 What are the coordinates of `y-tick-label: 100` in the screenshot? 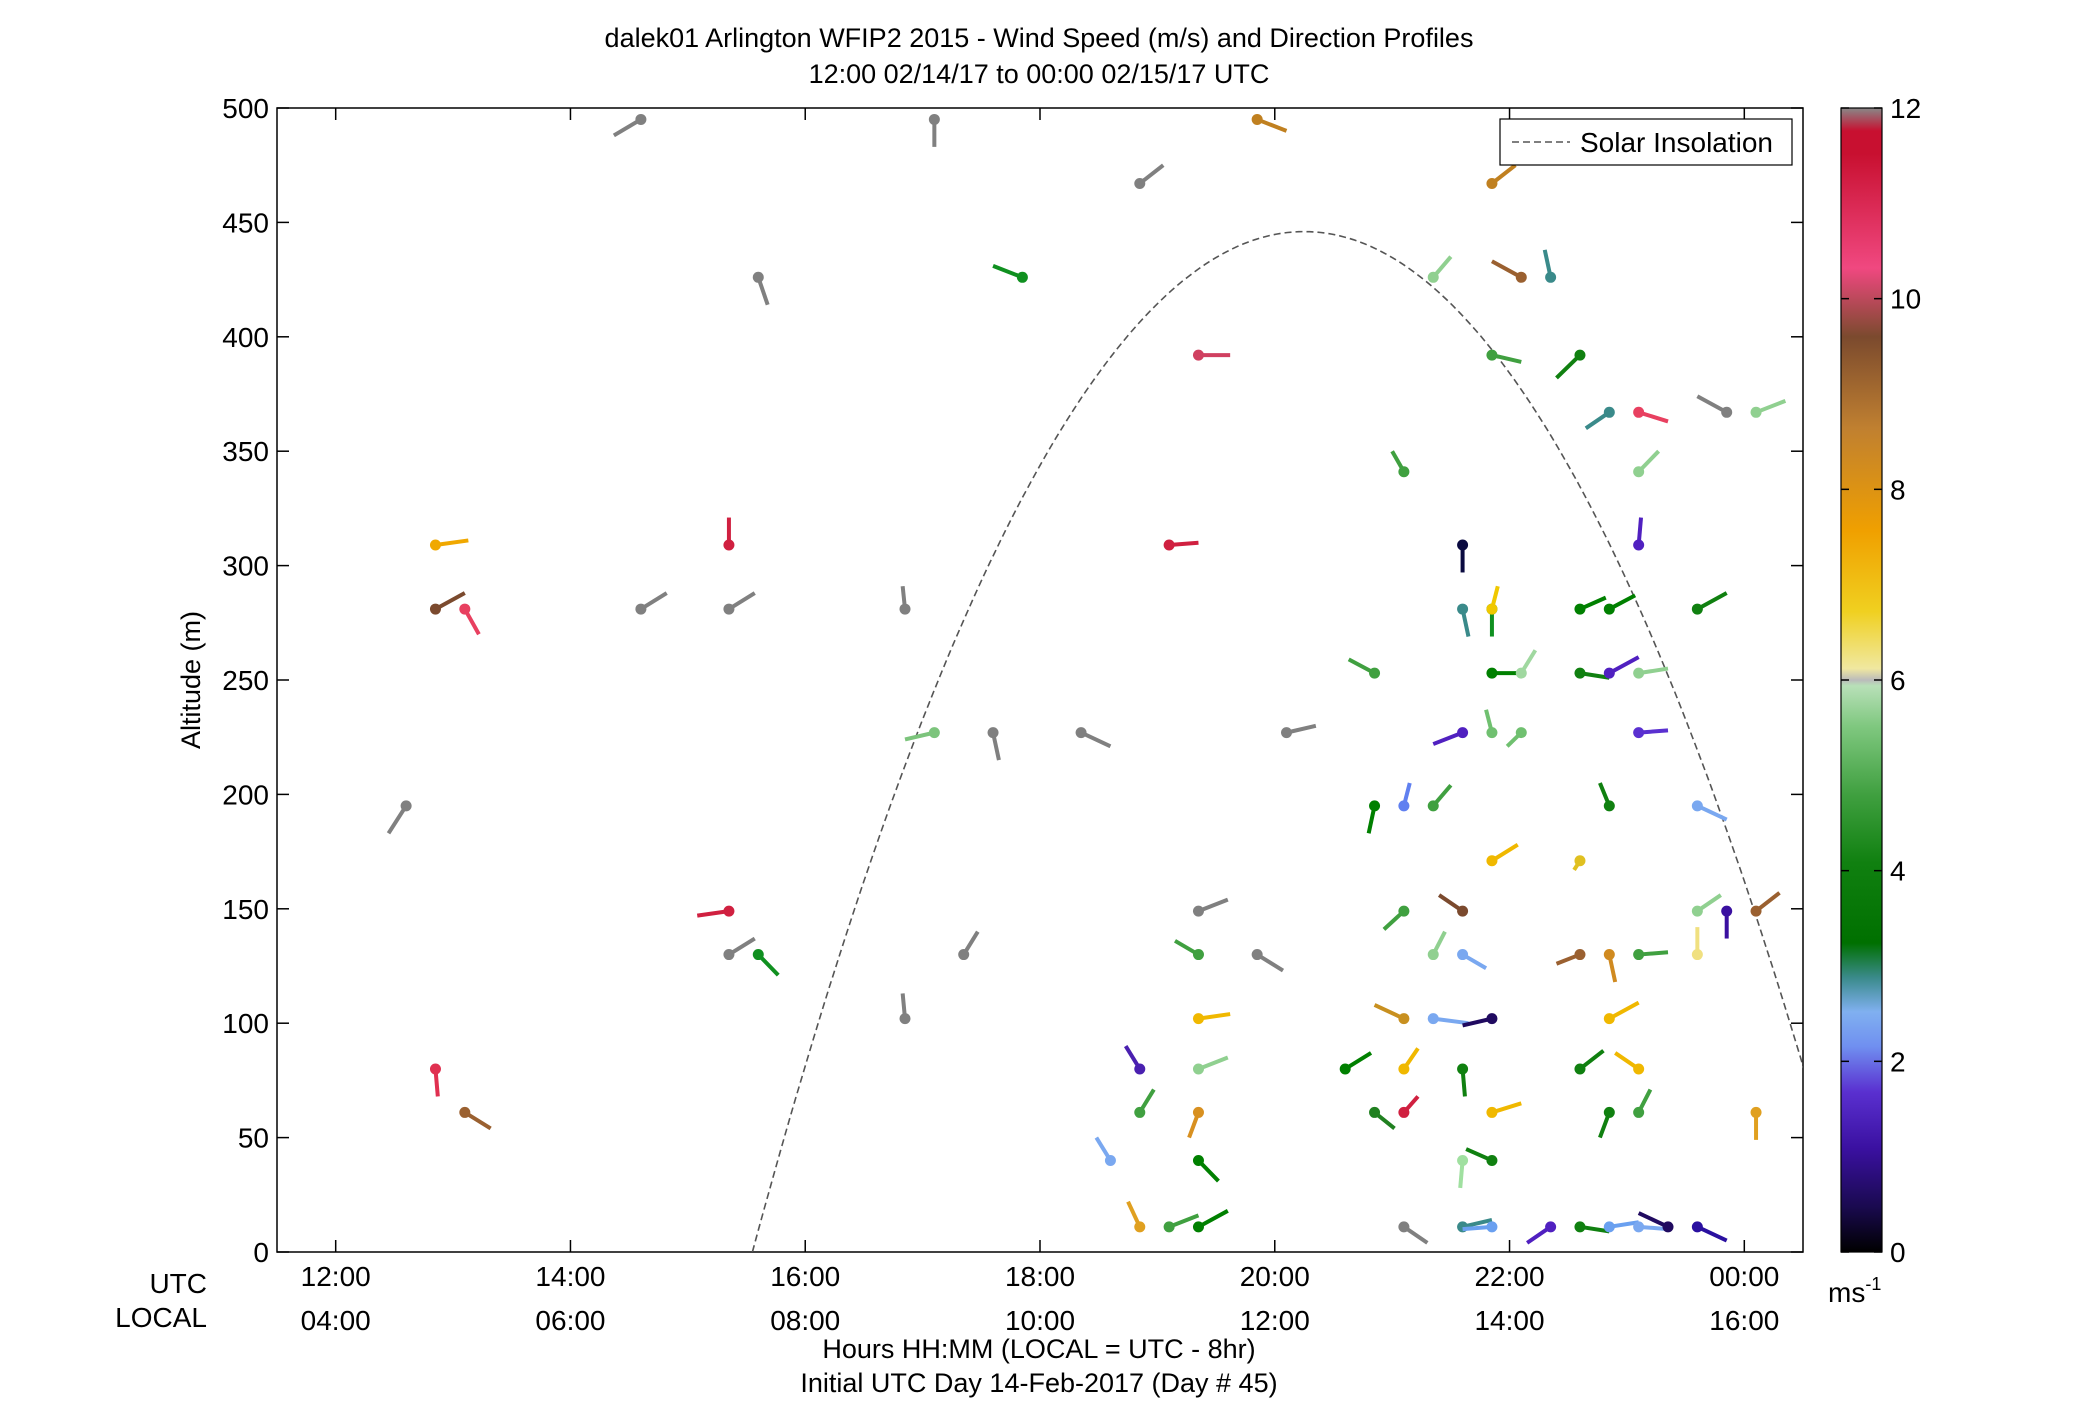 It's located at (245, 1023).